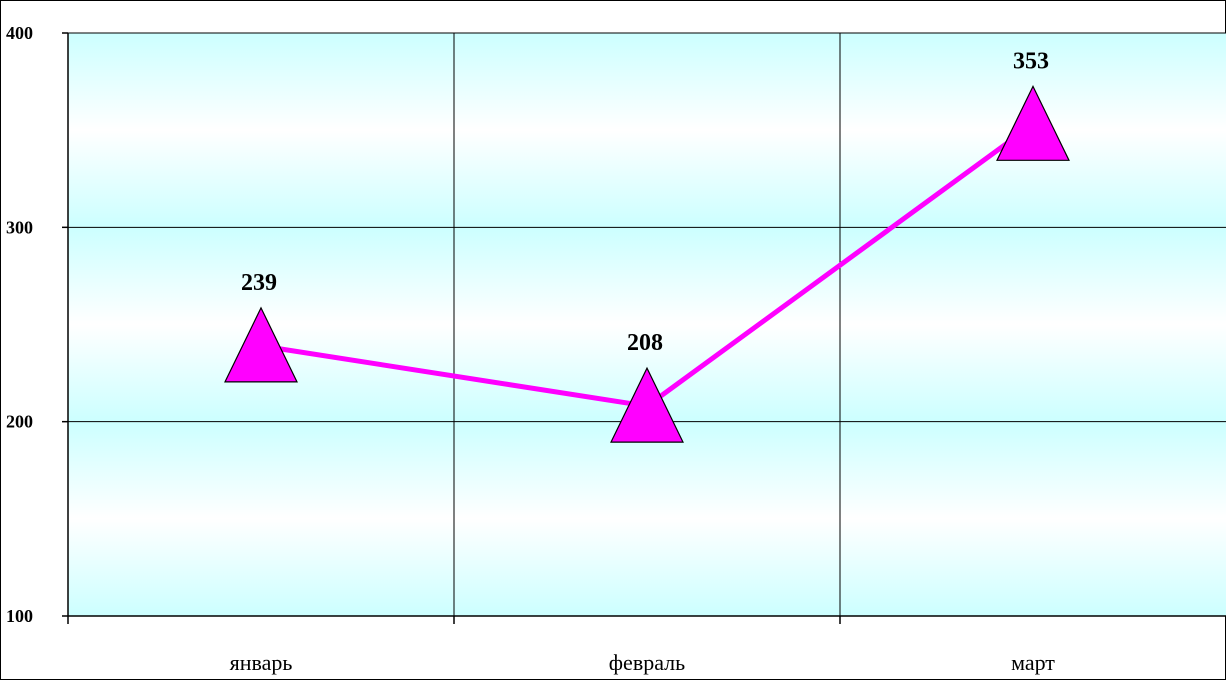 The height and width of the screenshot is (680, 1226). I want to click on x-category-labels: январь февраль март, so click(643, 662).